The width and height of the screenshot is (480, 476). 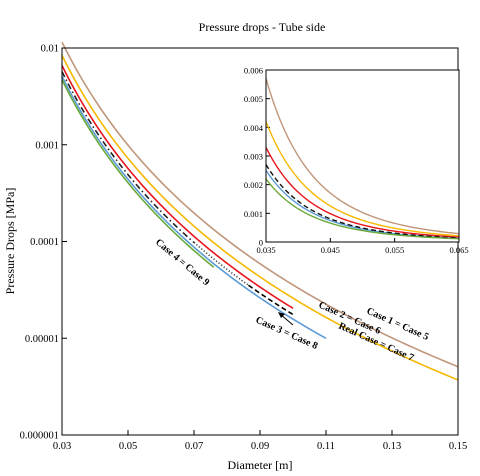 What do you see at coordinates (128, 157) in the screenshot?
I see `series-line-c4` at bounding box center [128, 157].